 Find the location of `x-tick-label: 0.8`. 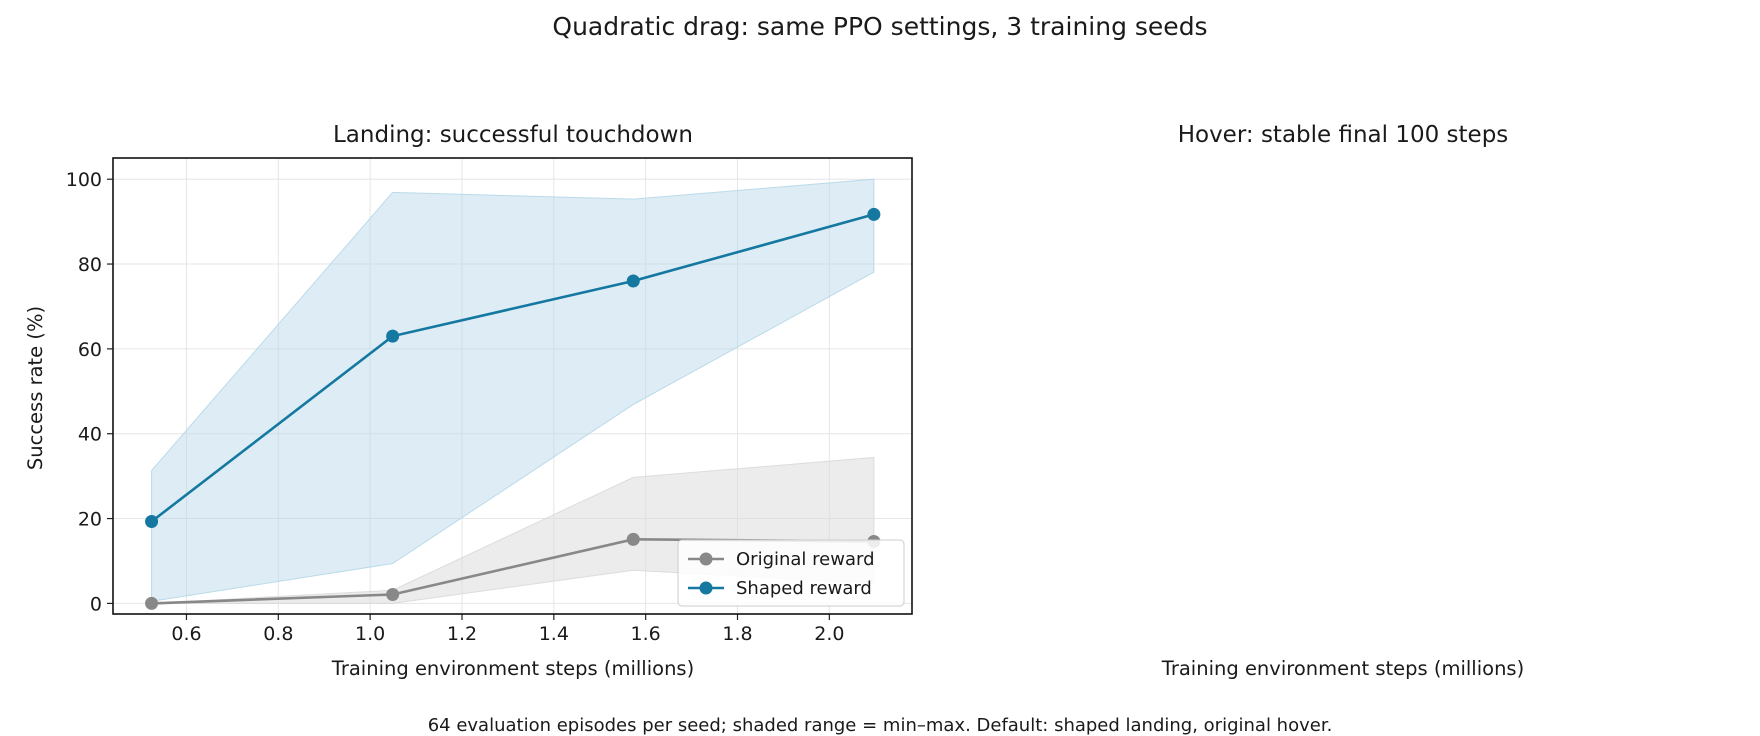

x-tick-label: 0.8 is located at coordinates (278, 634).